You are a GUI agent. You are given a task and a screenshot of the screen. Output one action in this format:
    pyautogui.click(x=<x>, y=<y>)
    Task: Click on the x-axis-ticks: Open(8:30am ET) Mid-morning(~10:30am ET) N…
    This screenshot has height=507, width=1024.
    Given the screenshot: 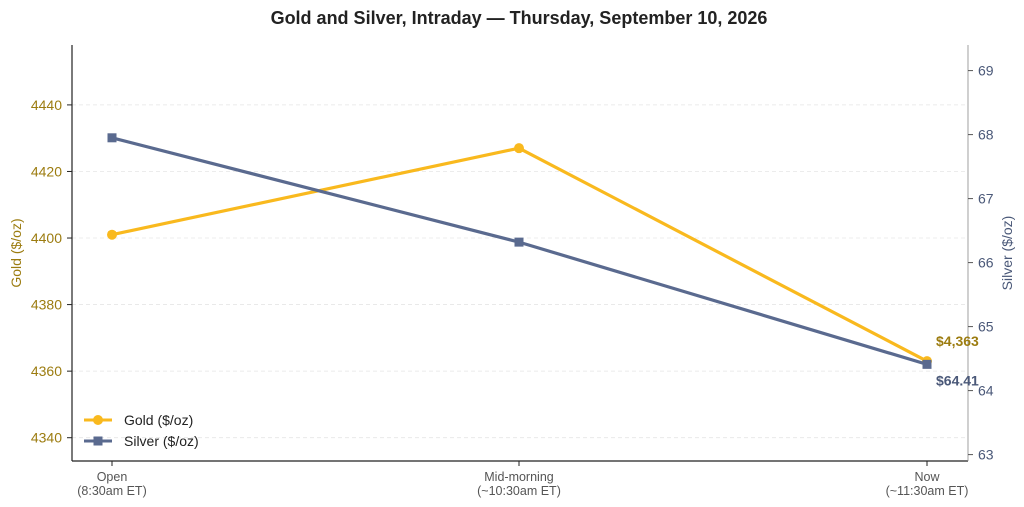 What is the action you would take?
    pyautogui.click(x=522, y=479)
    